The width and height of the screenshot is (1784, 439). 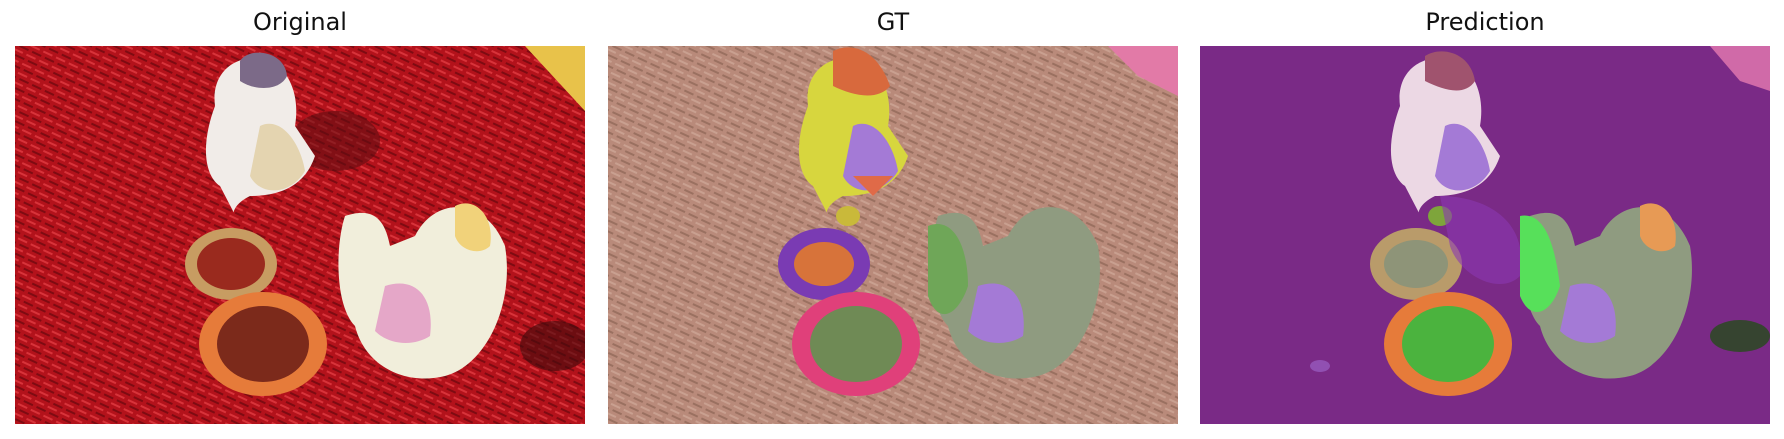 I want to click on panel-title-prediction: Prediction, so click(x=1485, y=22).